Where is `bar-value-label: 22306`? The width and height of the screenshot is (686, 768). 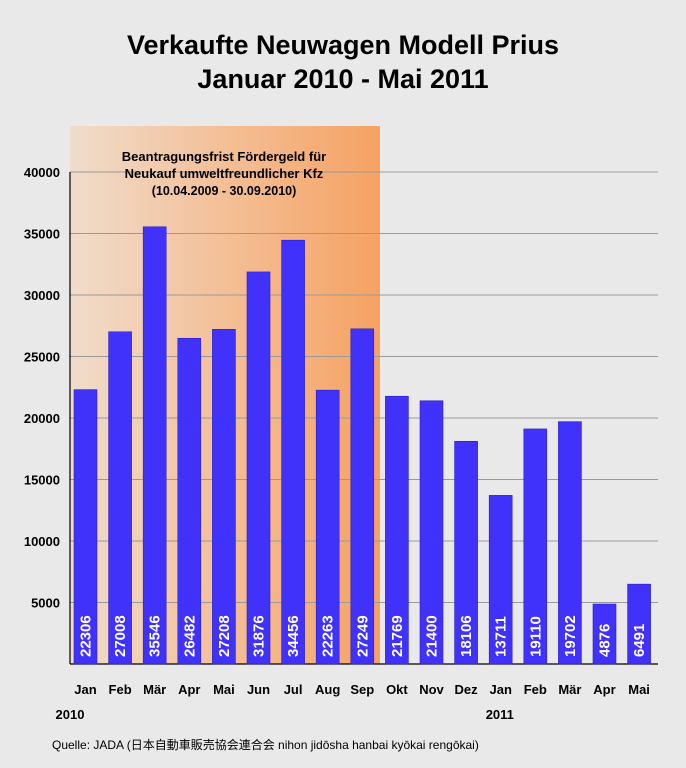
bar-value-label: 22306 is located at coordinates (86, 636).